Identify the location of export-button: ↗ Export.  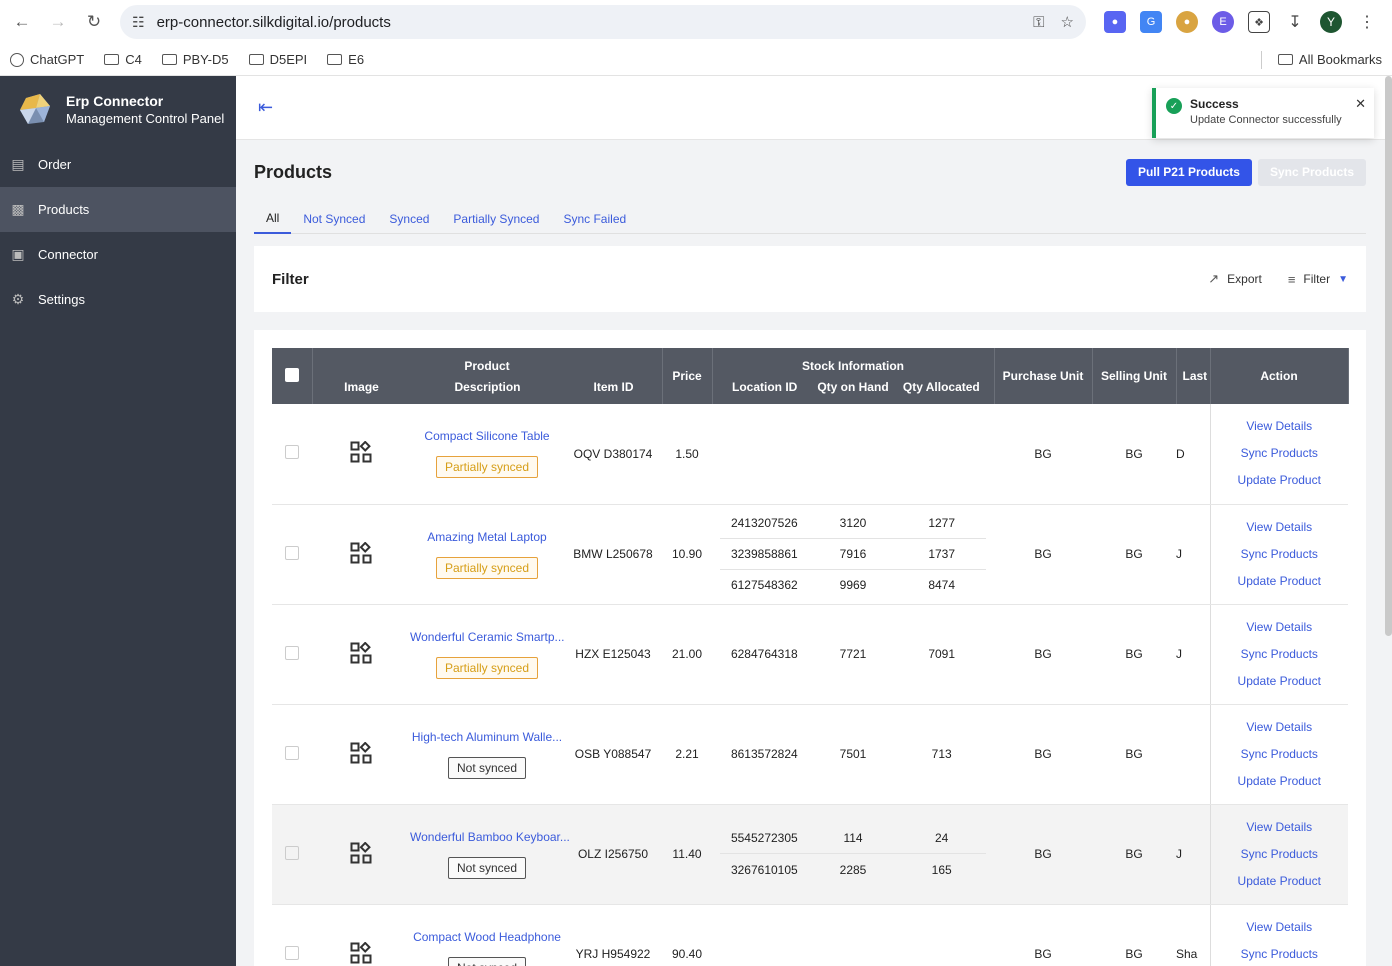
(1235, 279).